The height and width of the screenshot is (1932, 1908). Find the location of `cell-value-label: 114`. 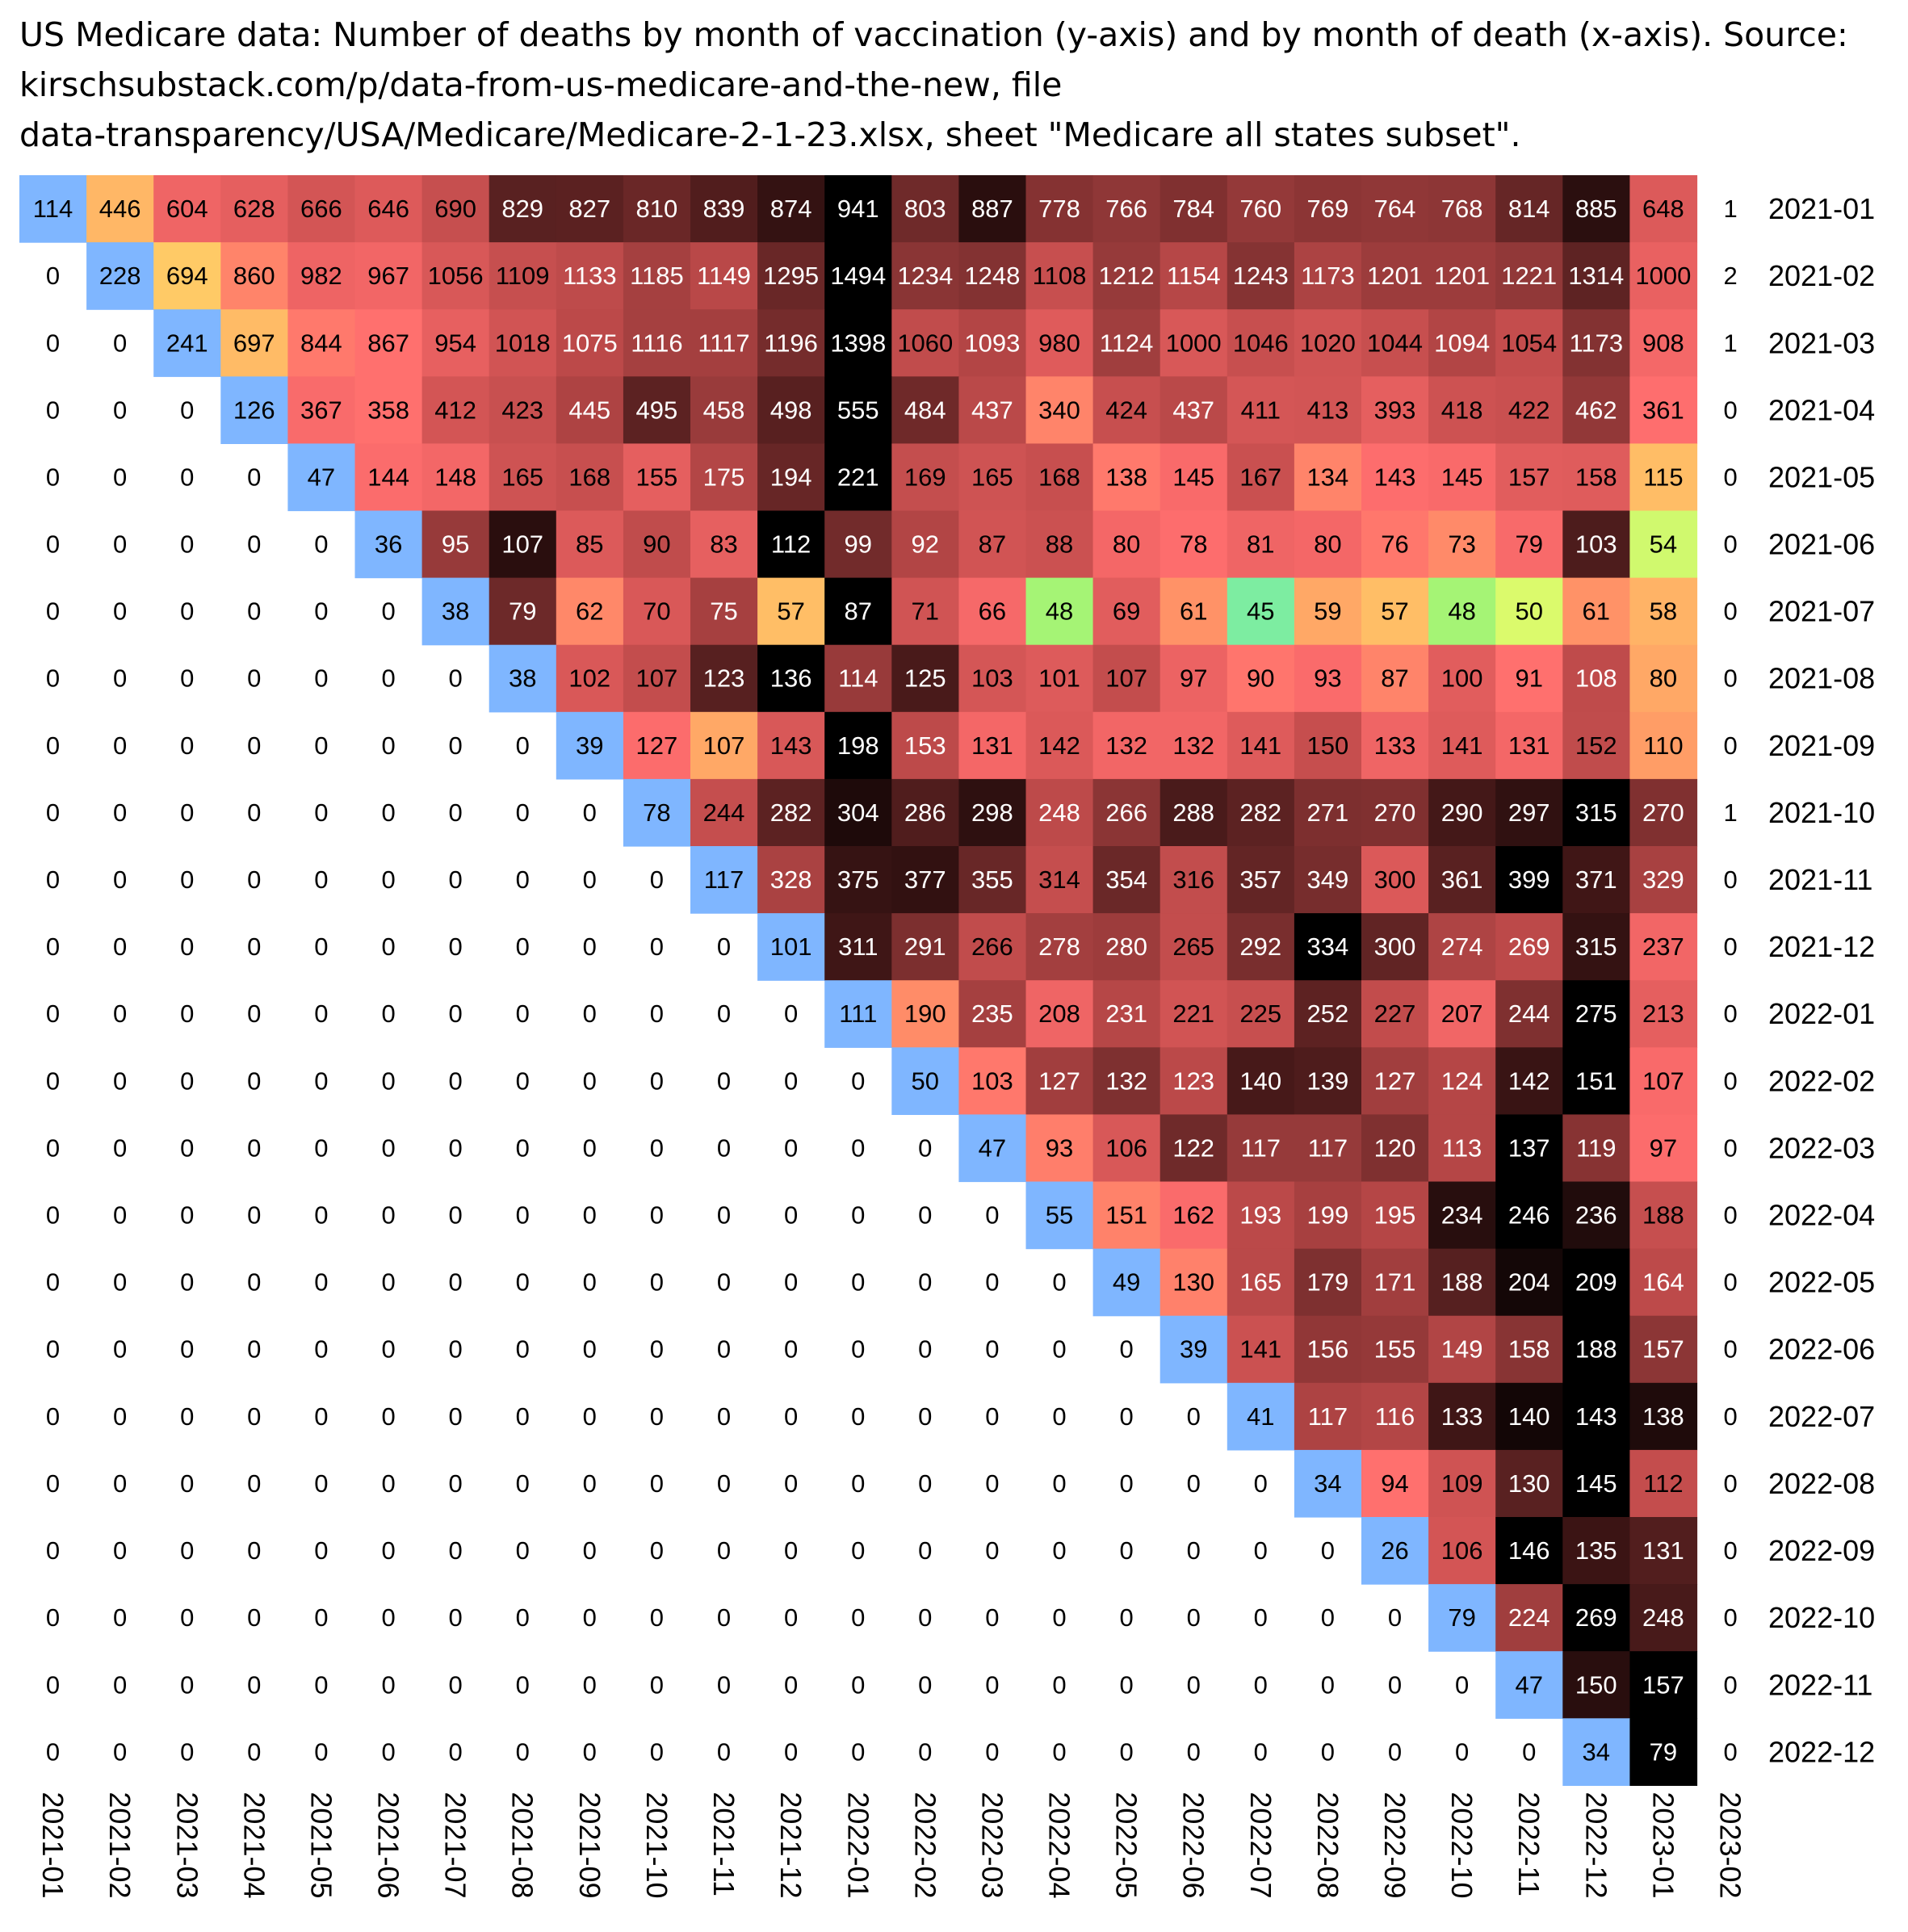

cell-value-label: 114 is located at coordinates (53, 209).